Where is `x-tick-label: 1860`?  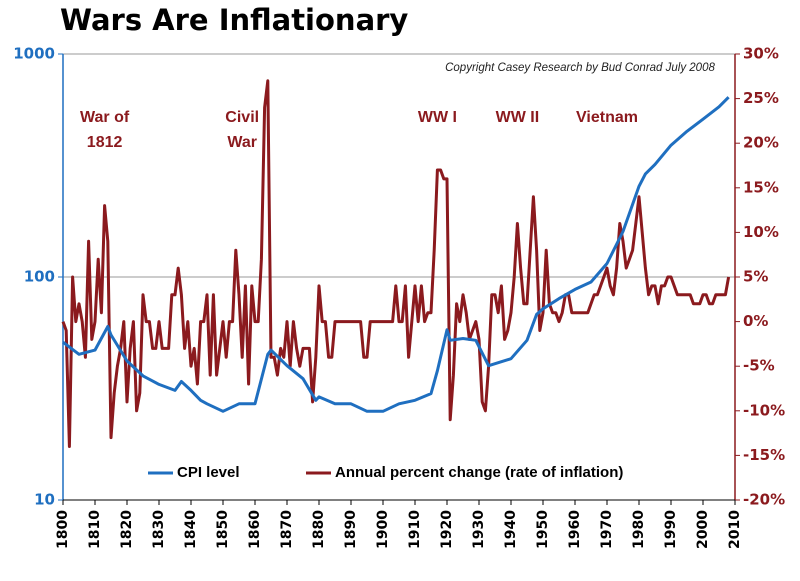 x-tick-label: 1860 is located at coordinates (255, 529).